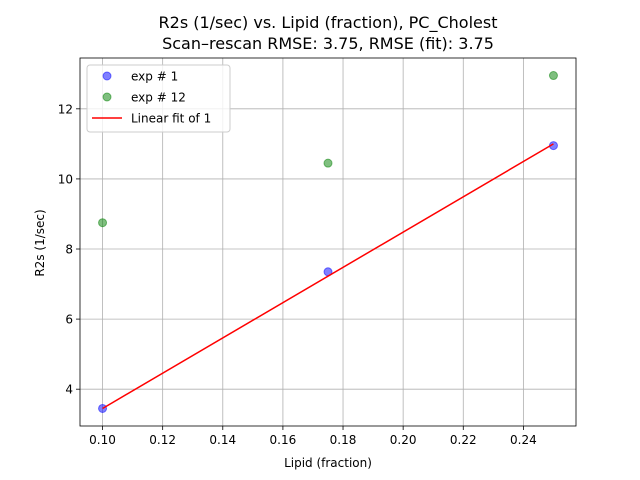  What do you see at coordinates (40, 242) in the screenshot?
I see `y-axis-label: R2s (1/sec)` at bounding box center [40, 242].